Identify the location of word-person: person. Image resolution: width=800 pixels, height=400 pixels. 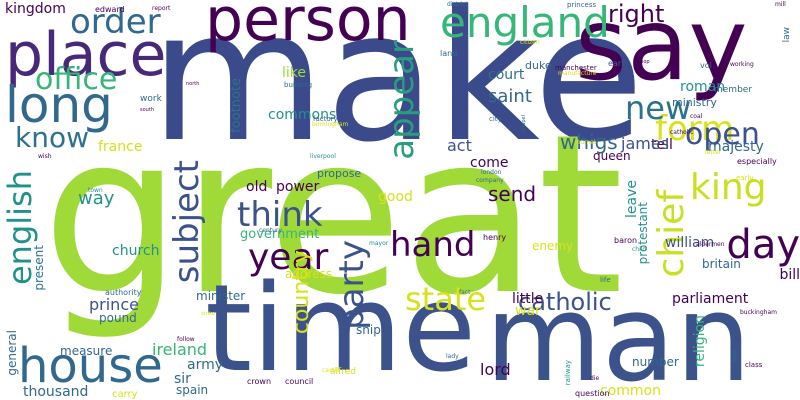
(308, 27).